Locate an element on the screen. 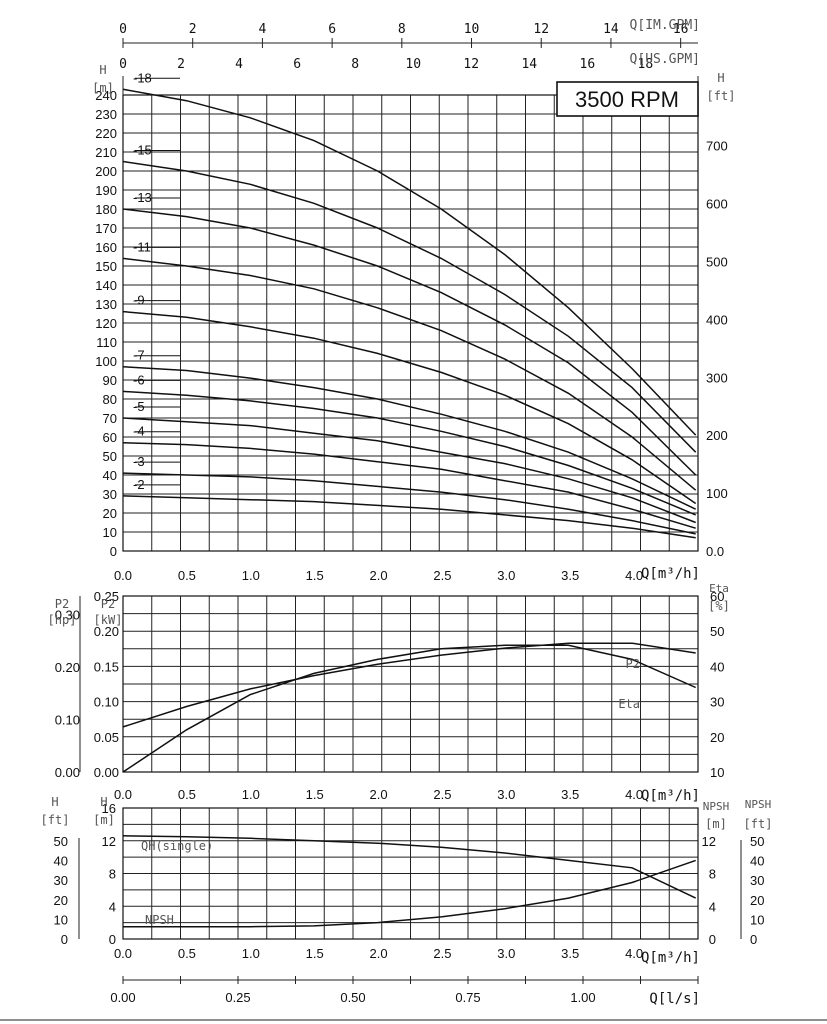 This screenshot has width=827, height=1024. flow-axis-3-tick: 2.0 is located at coordinates (379, 953).